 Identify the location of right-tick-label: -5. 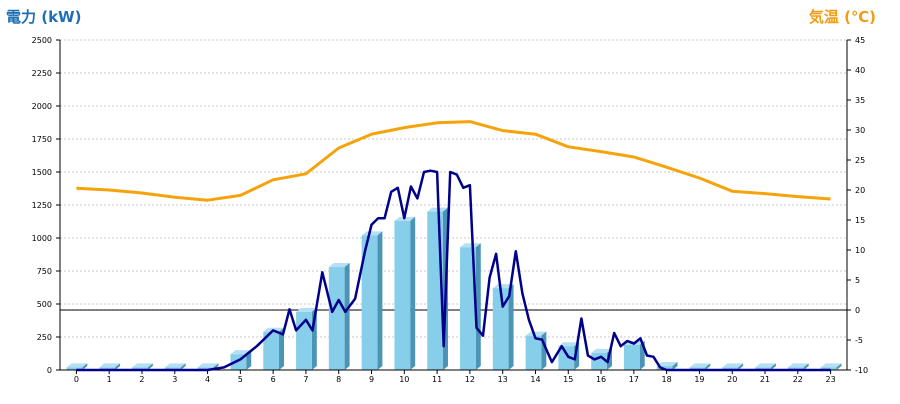
(859, 340).